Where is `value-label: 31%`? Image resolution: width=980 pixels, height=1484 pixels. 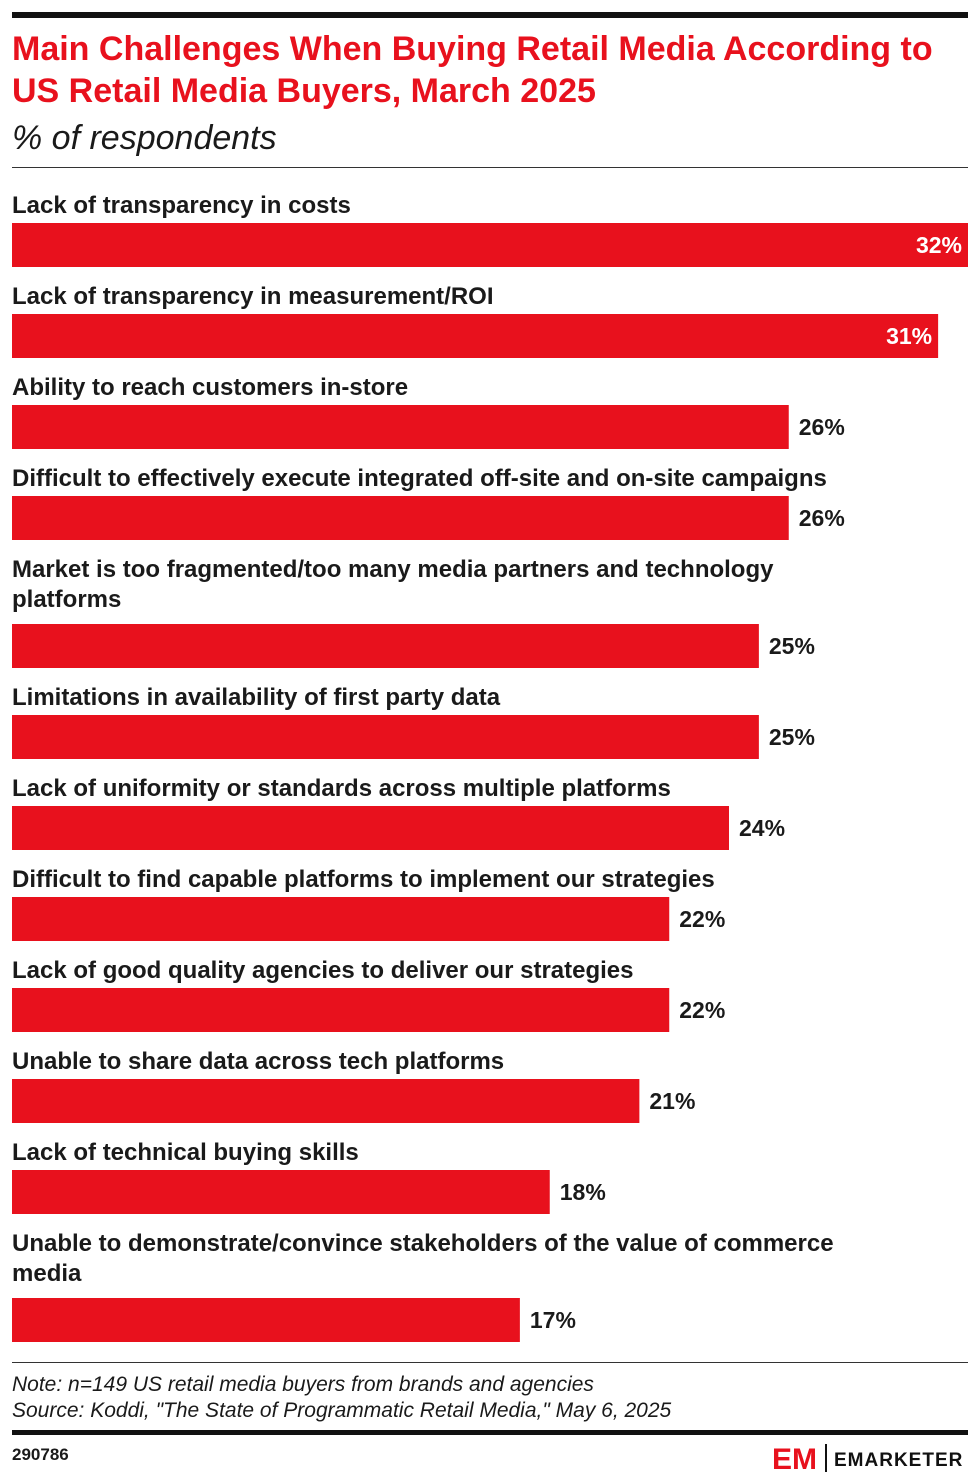 value-label: 31% is located at coordinates (909, 336).